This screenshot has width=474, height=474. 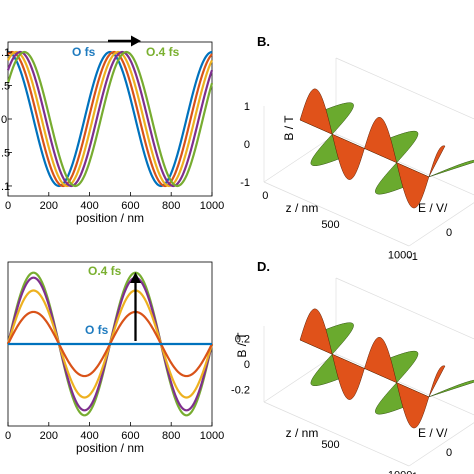 I want to click on panel-a-y-ticks: .1 .5 0 .5 .1, so click(x=6, y=120).